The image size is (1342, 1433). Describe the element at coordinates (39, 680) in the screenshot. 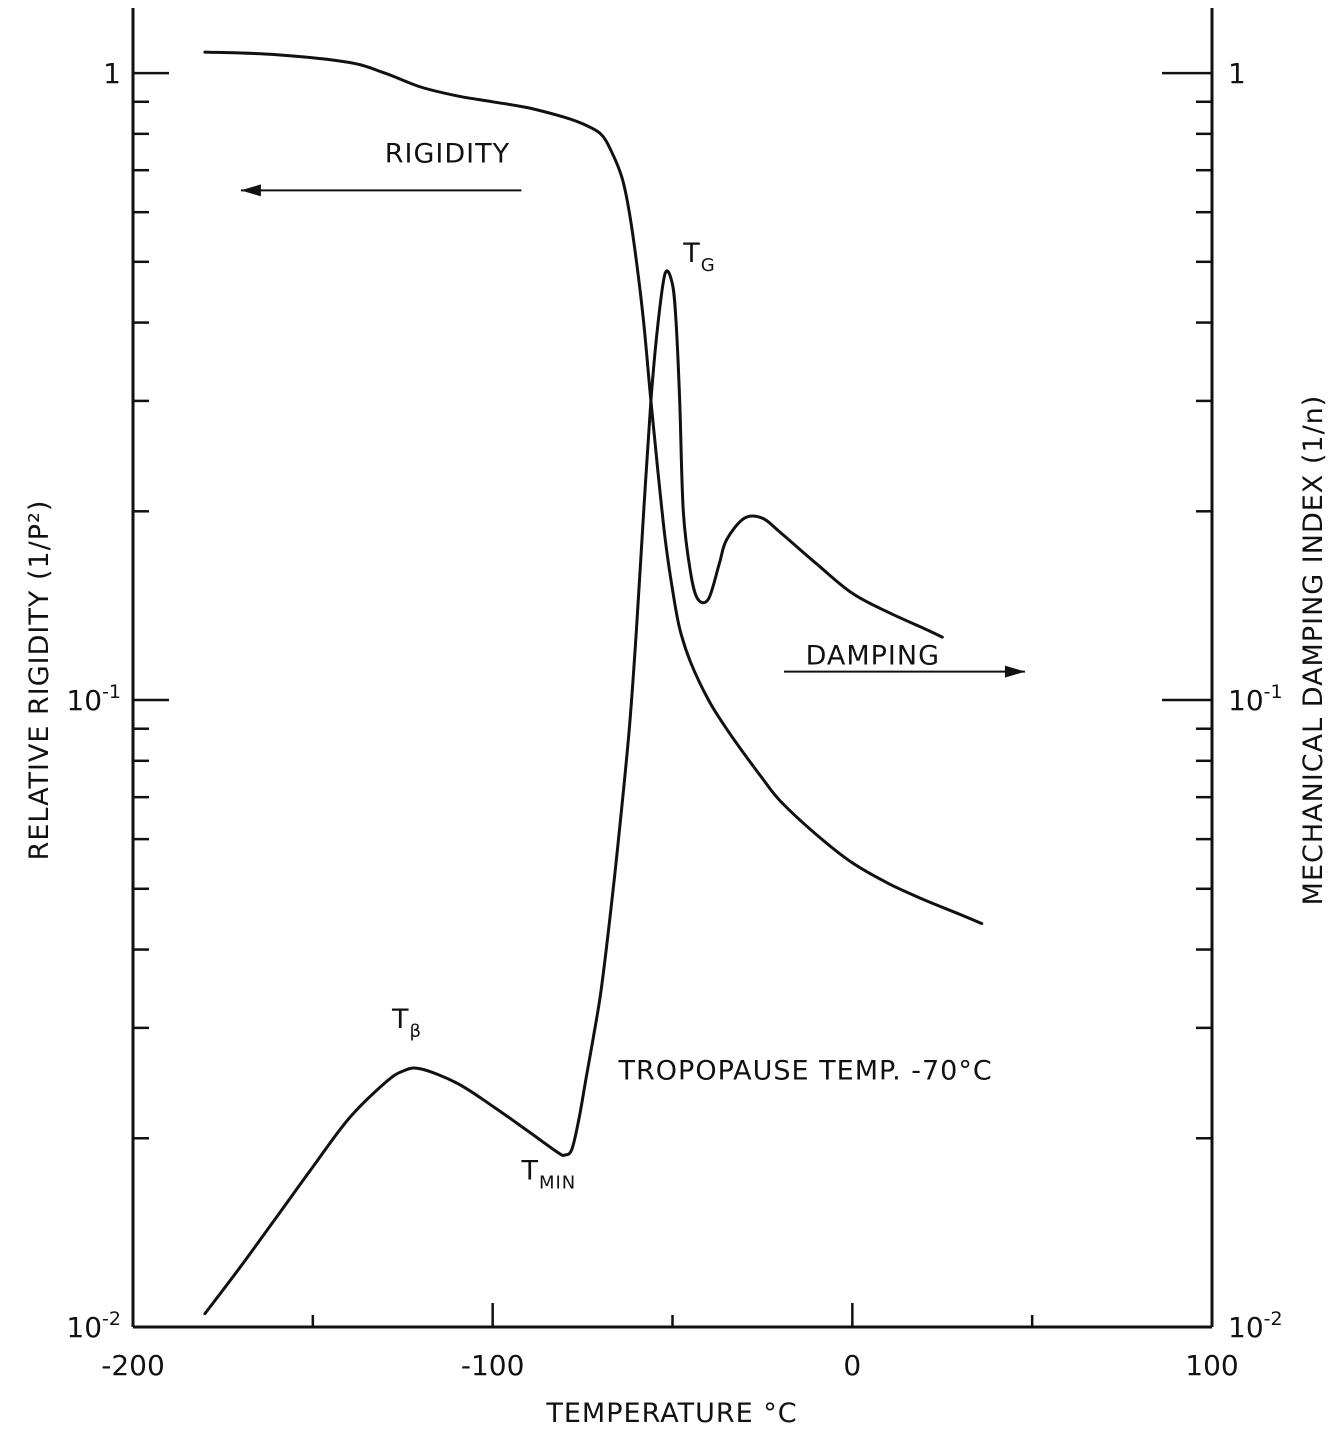

I see `left-y-axis-title: RELATIVE RIGIDITY (1/P²)` at that location.